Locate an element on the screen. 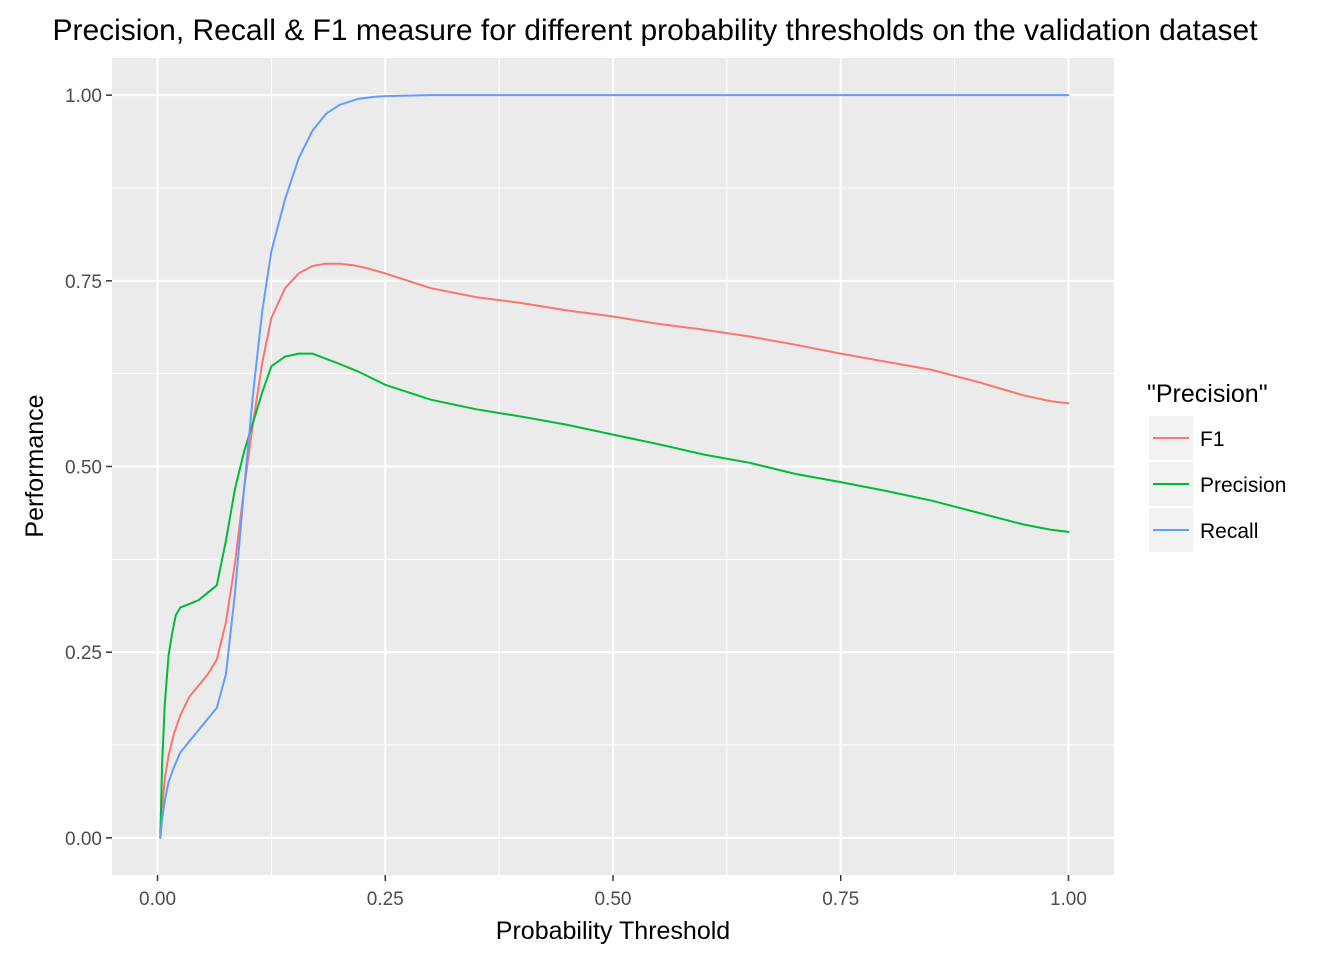  x-tick-label: 1.00 is located at coordinates (1068, 899).